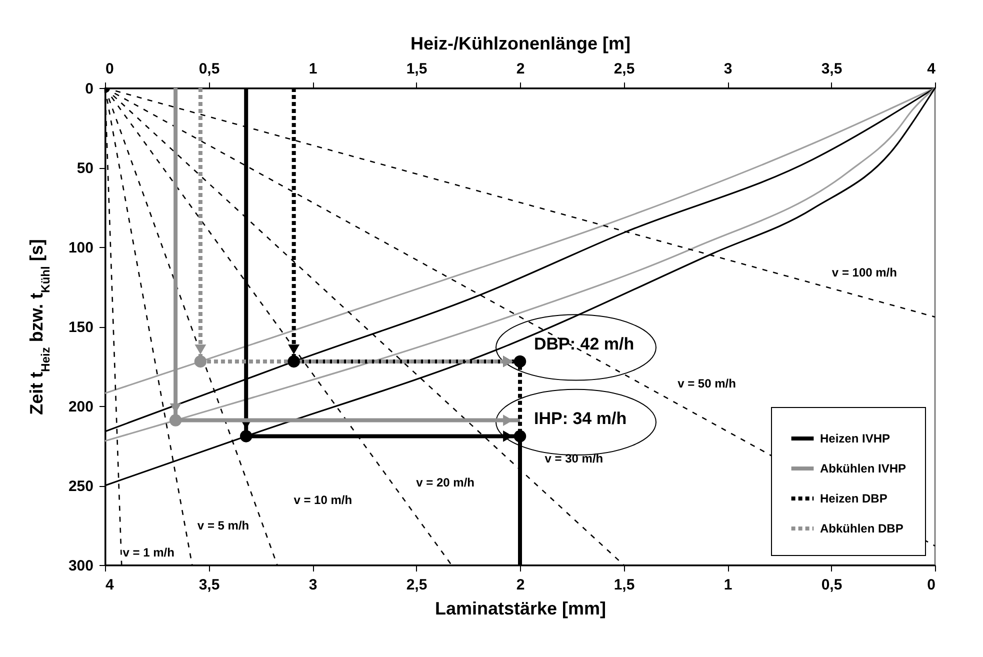 This screenshot has height=657, width=983. What do you see at coordinates (81, 486) in the screenshot?
I see `y-tick-label: 250` at bounding box center [81, 486].